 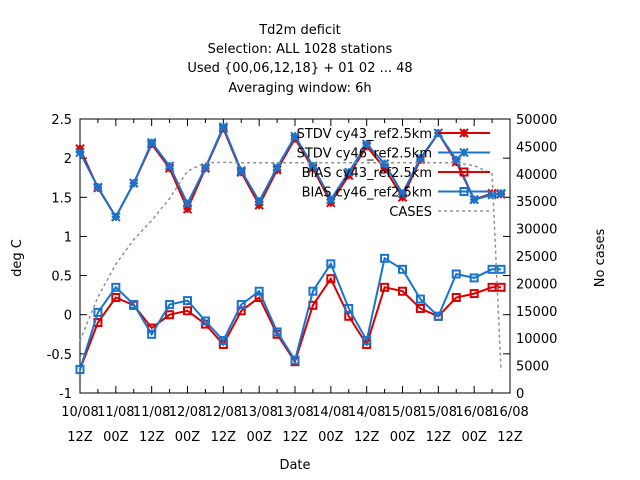 I want to click on legend-label: CASES, so click(x=410, y=212).